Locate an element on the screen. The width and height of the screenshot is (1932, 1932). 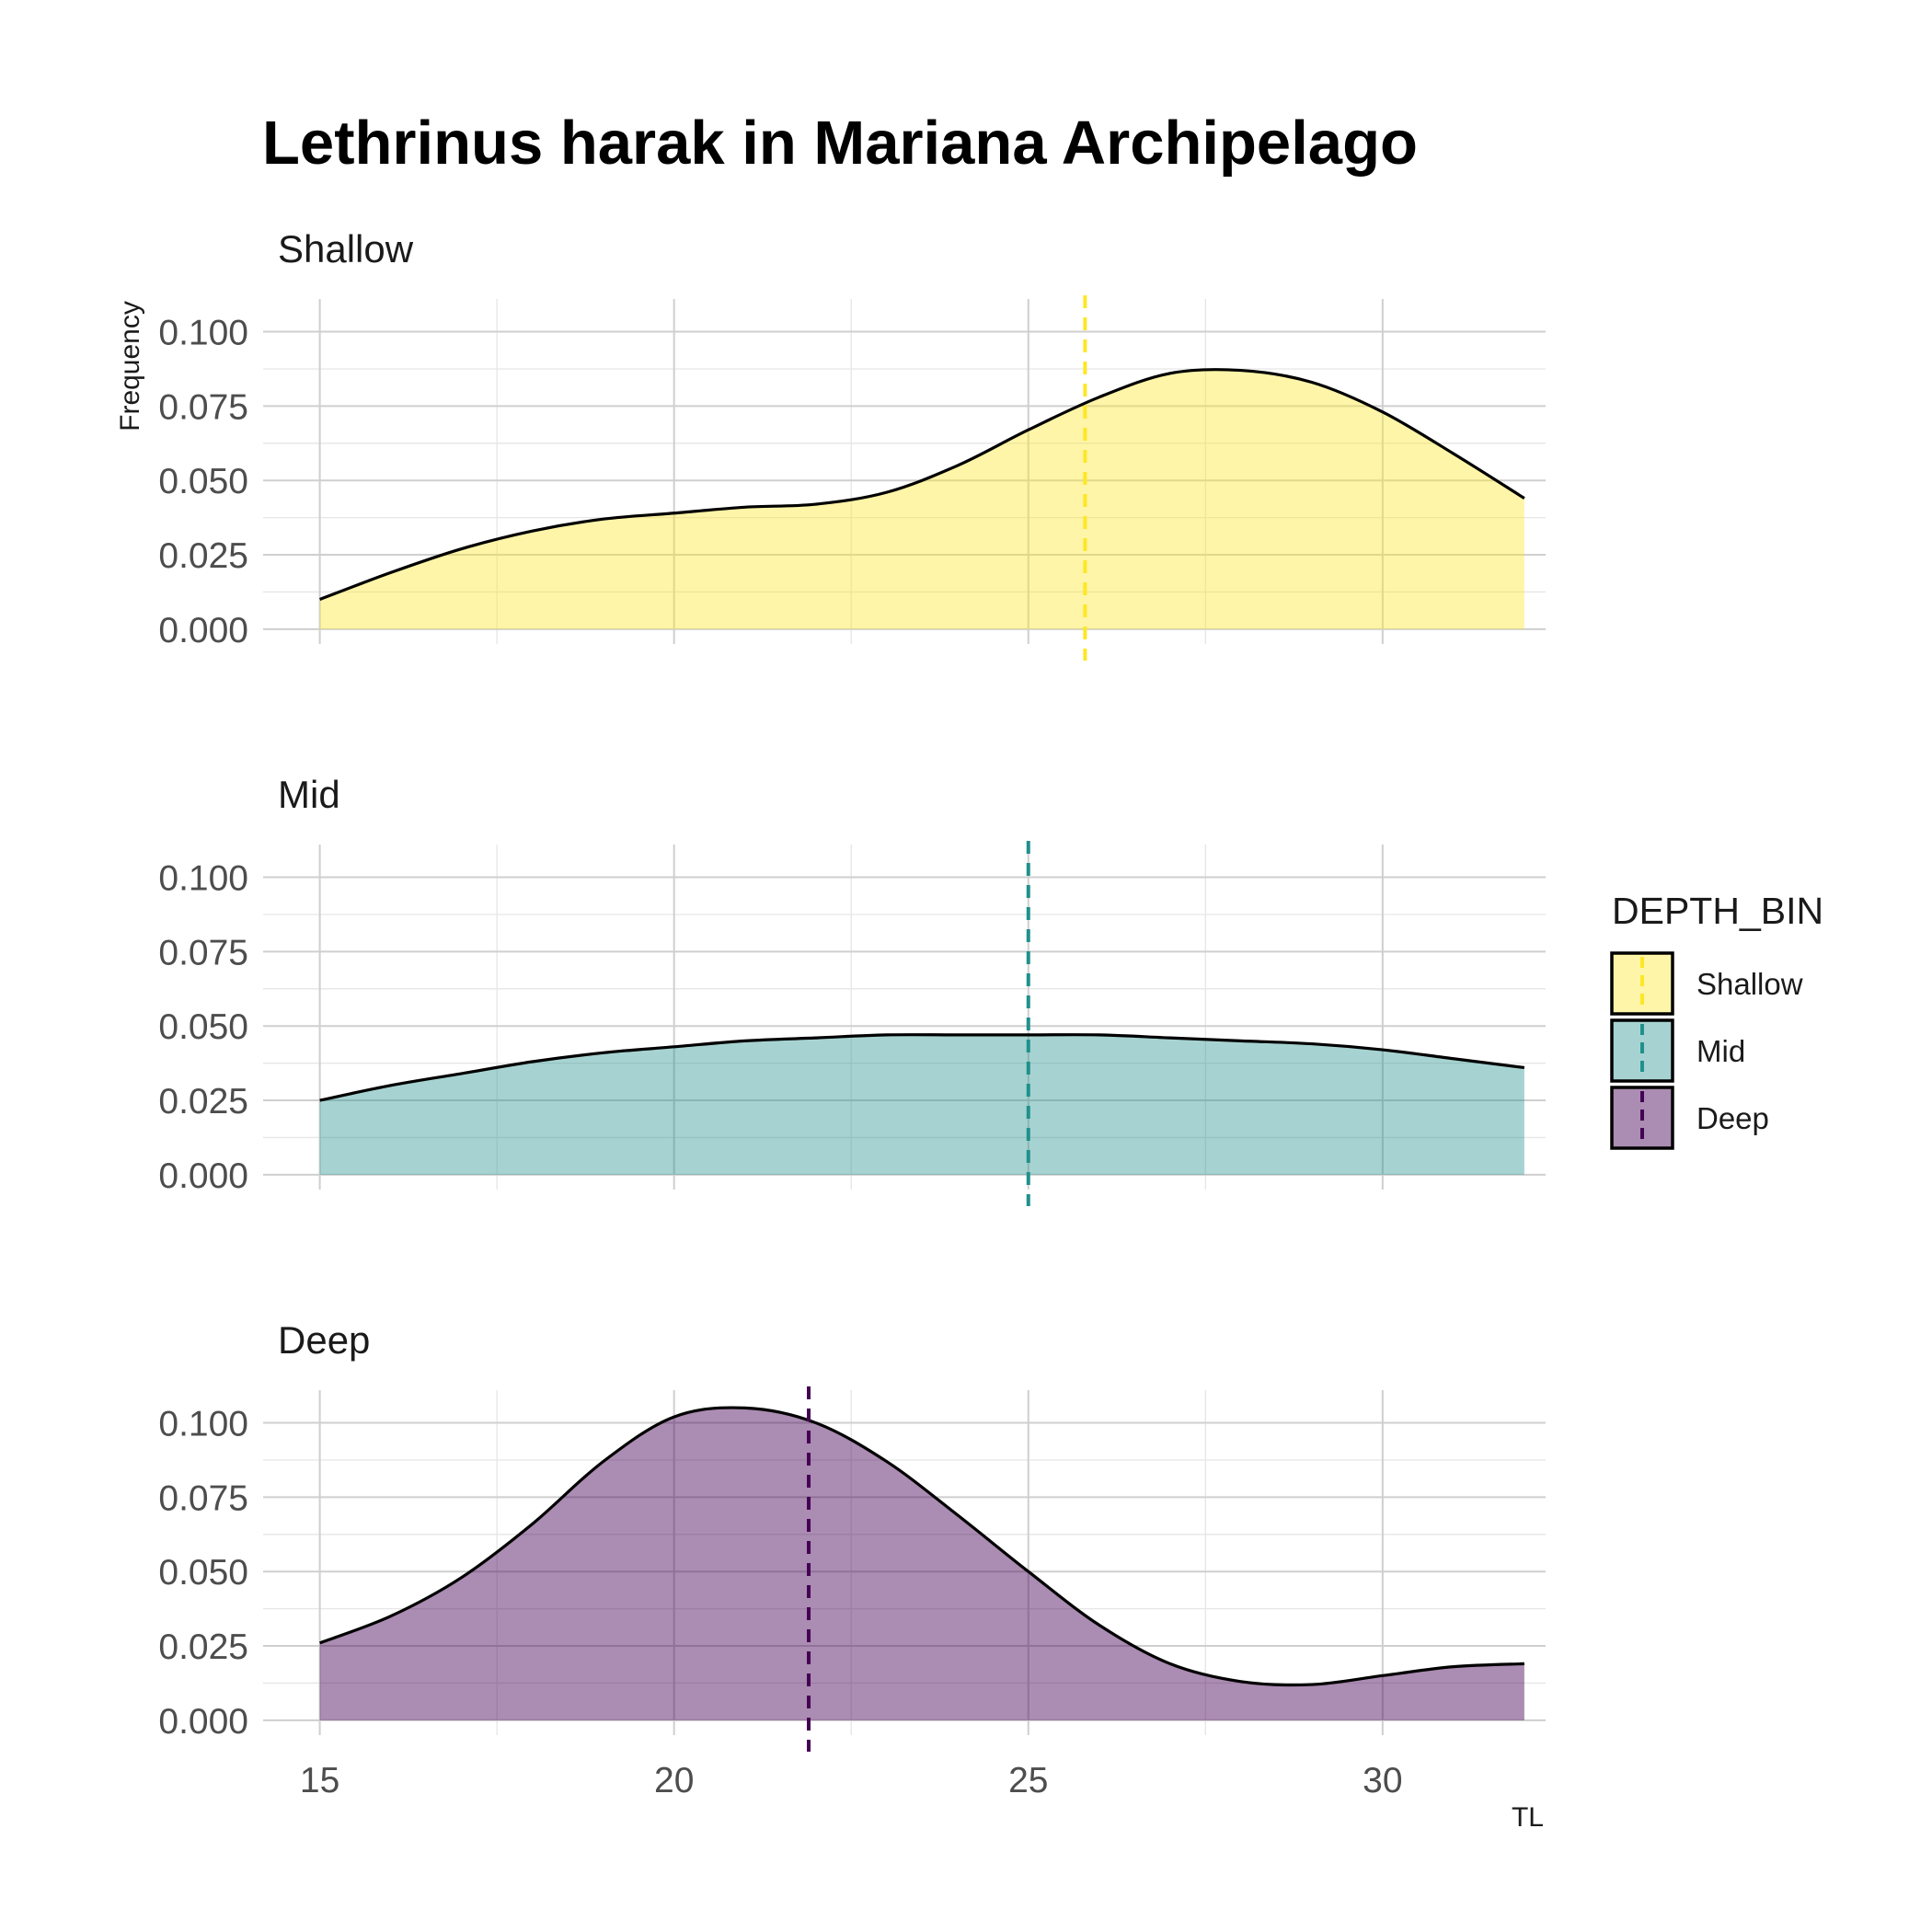
x-tick-label: 20 is located at coordinates (674, 1780).